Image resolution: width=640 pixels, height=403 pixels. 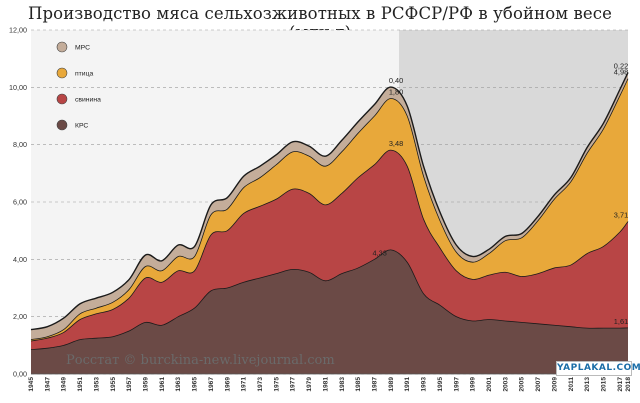 I want to click on x-tick-label: 1967, so click(x=211, y=384).